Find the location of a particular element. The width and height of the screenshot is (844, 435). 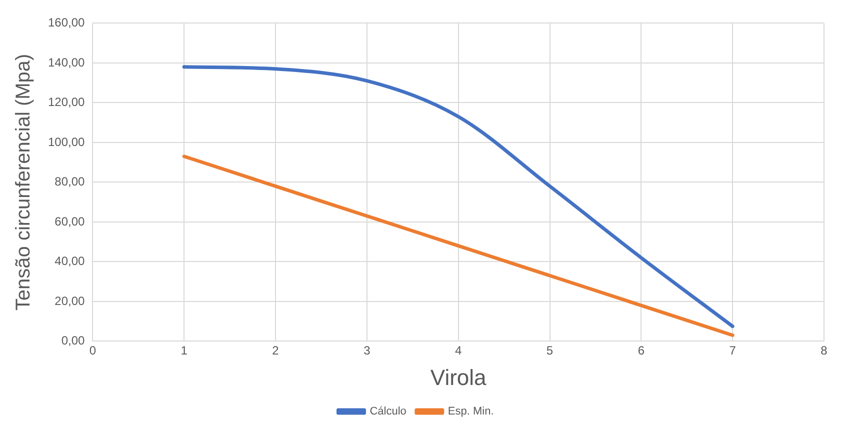

x-tick-label: 3 is located at coordinates (367, 351).